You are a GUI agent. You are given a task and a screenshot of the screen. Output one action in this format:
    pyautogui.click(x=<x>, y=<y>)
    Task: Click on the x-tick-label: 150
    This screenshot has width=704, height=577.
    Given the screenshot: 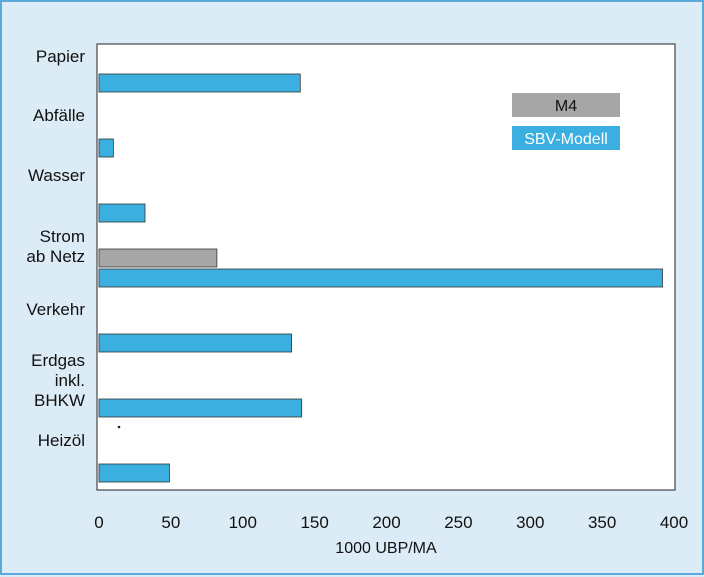 What is the action you would take?
    pyautogui.click(x=314, y=522)
    